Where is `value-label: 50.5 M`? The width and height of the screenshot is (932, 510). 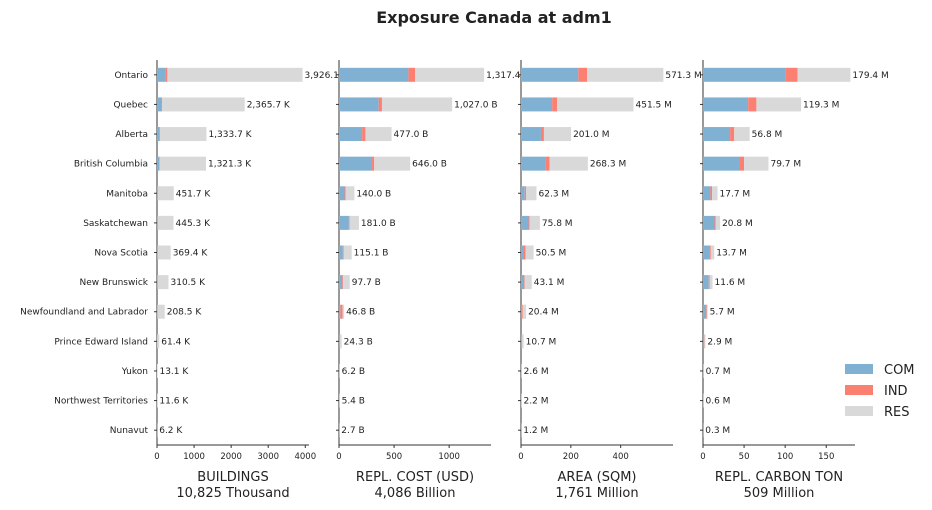
value-label: 50.5 M is located at coordinates (551, 254).